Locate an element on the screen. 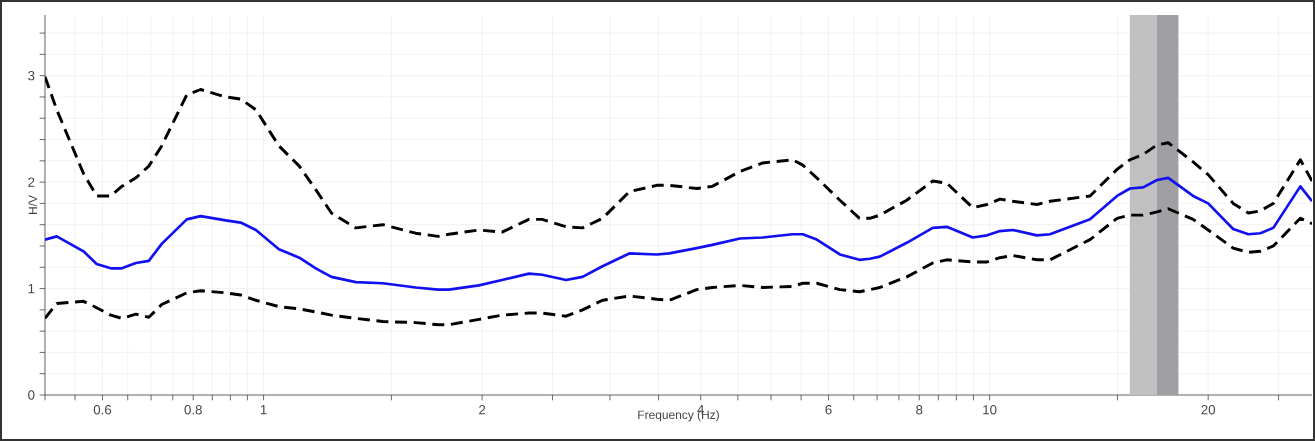 Image resolution: width=1315 pixels, height=441 pixels. y-tick-label: 3 is located at coordinates (31, 75).